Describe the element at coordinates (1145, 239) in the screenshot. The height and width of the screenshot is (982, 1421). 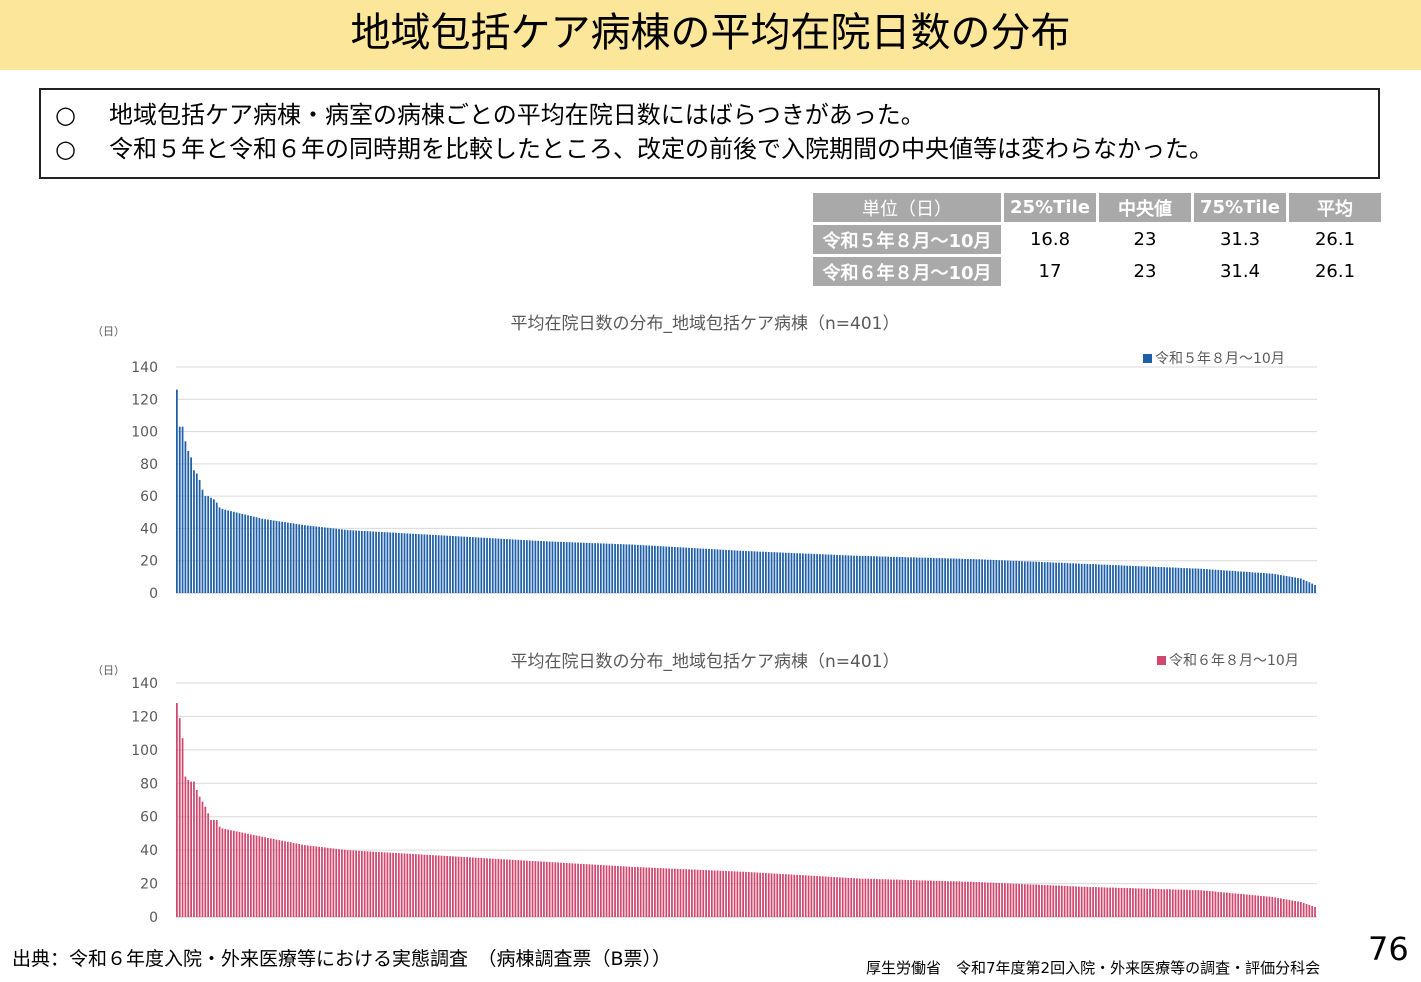
I see `stats-cell: 23` at that location.